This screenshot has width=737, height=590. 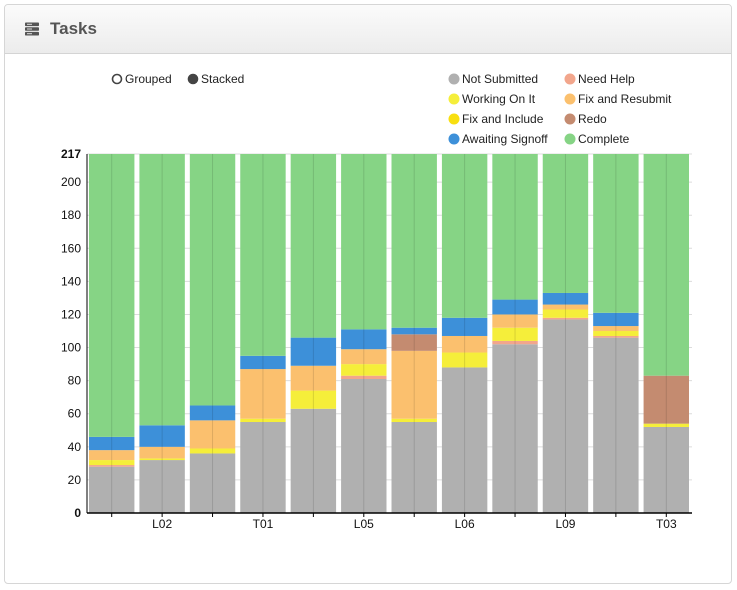 What do you see at coordinates (570, 119) in the screenshot?
I see `legend-swatch-redo` at bounding box center [570, 119].